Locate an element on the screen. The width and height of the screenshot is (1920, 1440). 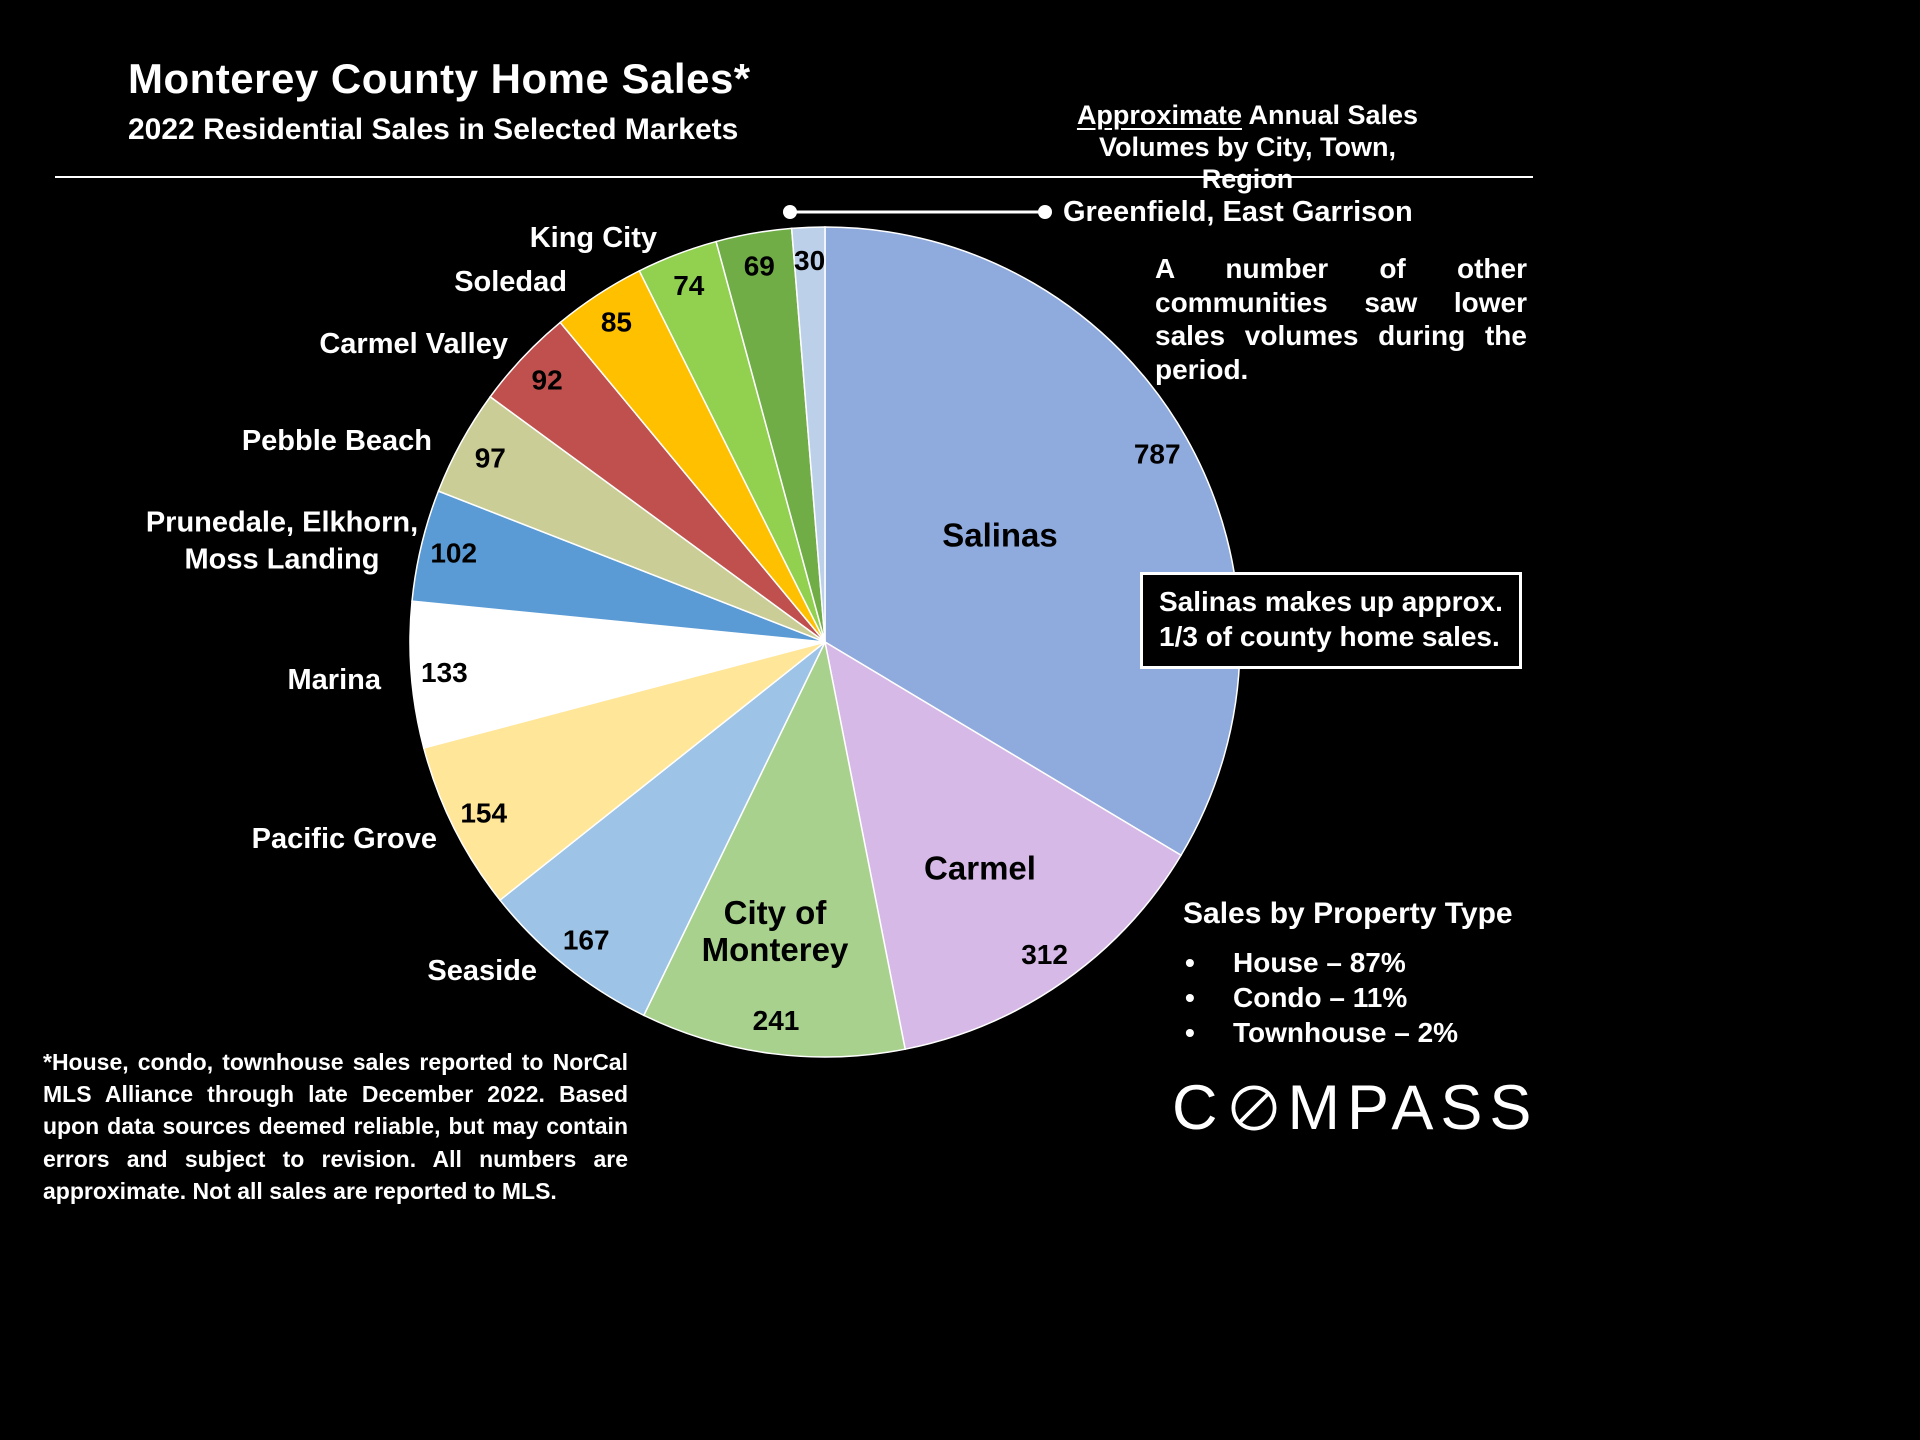
slice-label-city-of-monterey: City of is located at coordinates (776, 912).